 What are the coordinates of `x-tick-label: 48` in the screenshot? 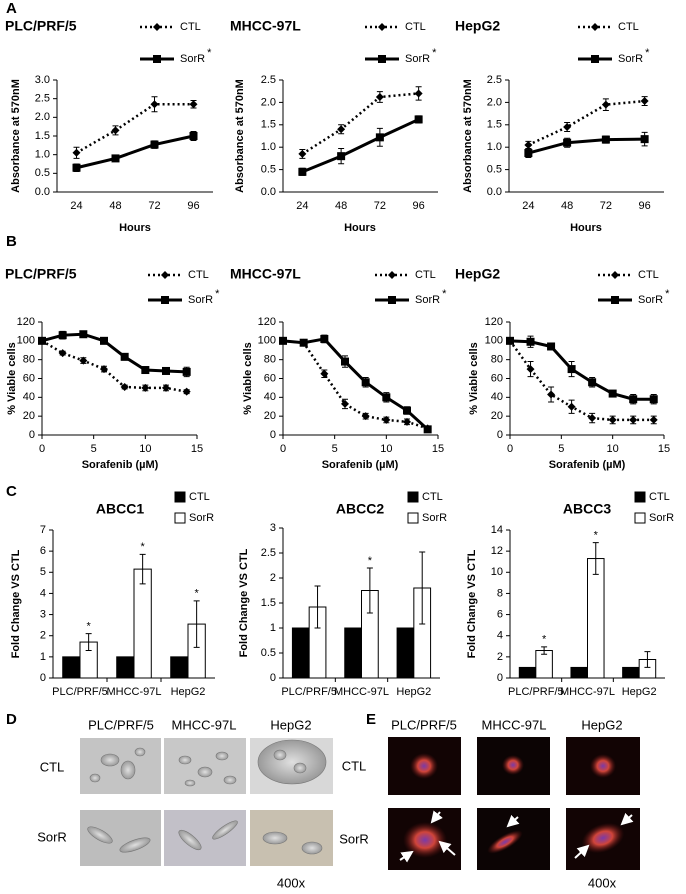 It's located at (567, 206).